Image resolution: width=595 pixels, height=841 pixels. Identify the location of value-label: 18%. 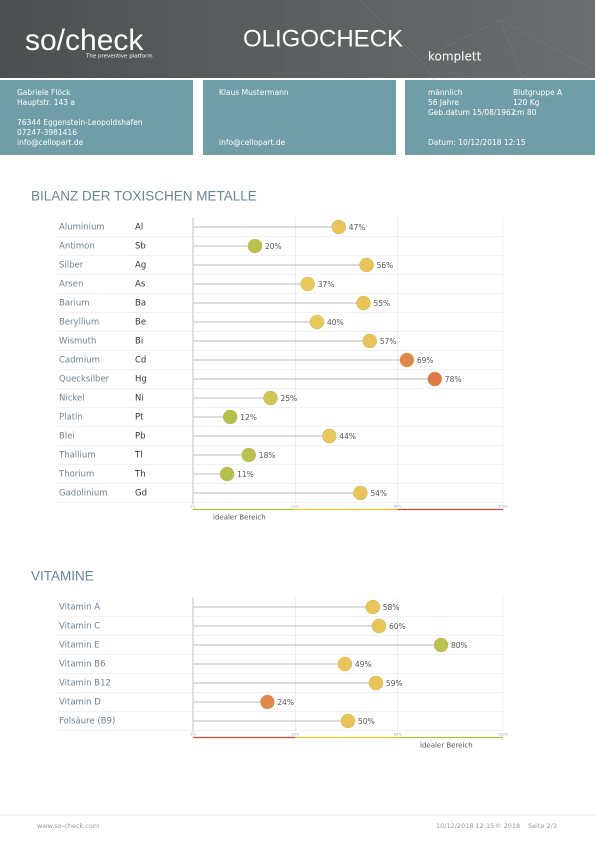
(267, 455).